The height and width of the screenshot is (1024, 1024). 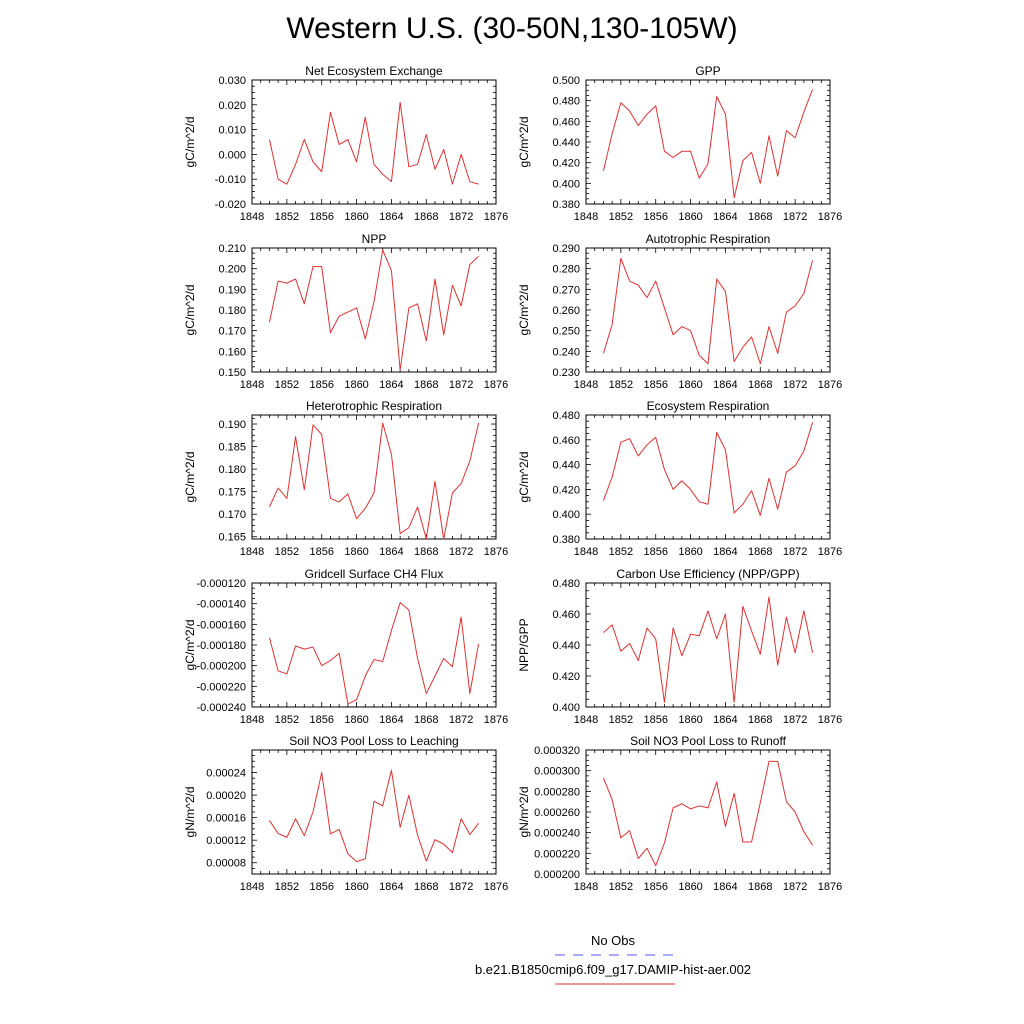 I want to click on y-axis-label: gN/m^2/d, so click(x=524, y=812).